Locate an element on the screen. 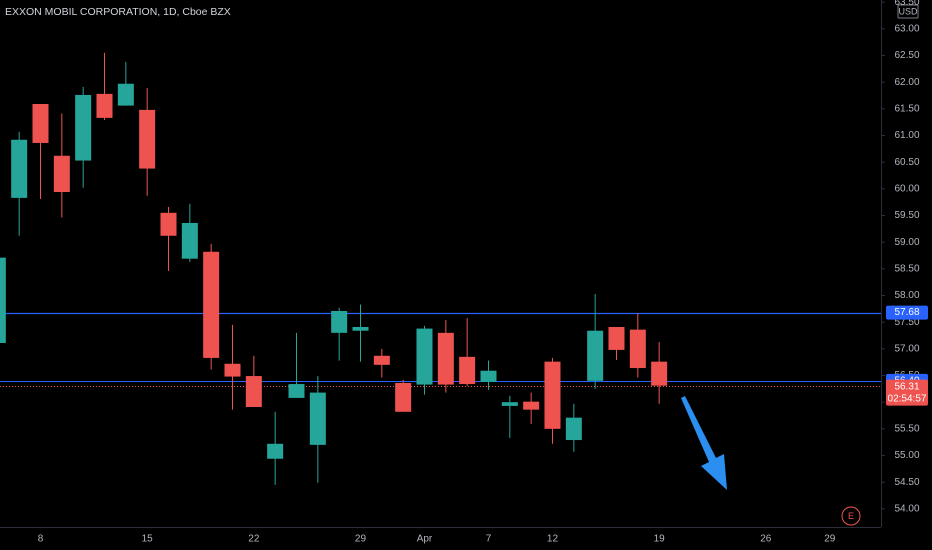 The image size is (932, 550). y-tick-label: 54.00 is located at coordinates (906, 509).